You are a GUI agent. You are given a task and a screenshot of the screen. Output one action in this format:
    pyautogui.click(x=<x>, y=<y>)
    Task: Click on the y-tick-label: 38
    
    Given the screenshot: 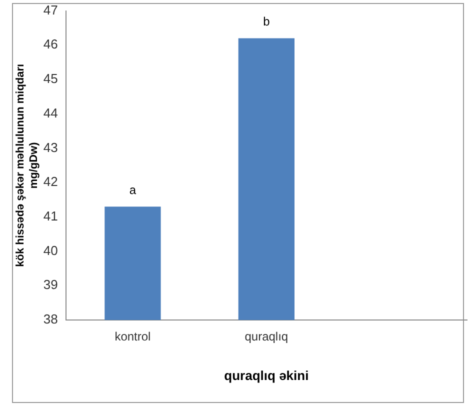 What is the action you would take?
    pyautogui.click(x=50, y=319)
    